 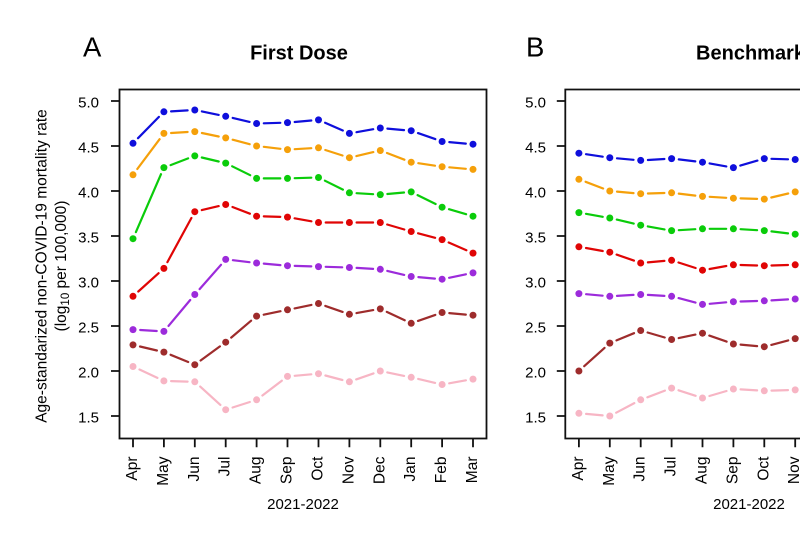 What do you see at coordinates (299, 54) in the screenshot?
I see `svg-text: First Dose` at bounding box center [299, 54].